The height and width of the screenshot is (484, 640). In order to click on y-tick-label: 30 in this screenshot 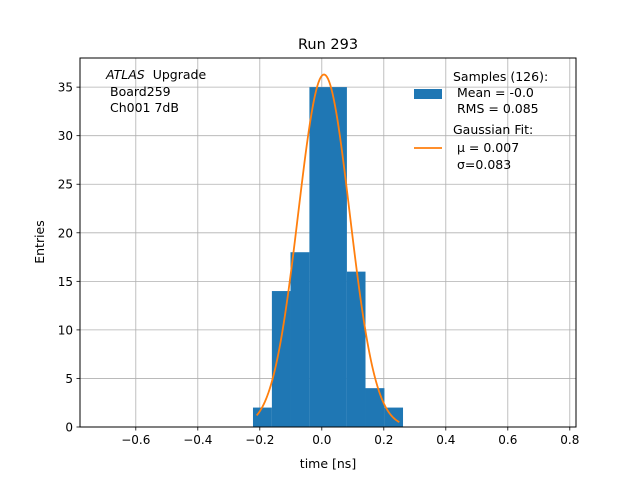, I will do `click(65, 136)`.